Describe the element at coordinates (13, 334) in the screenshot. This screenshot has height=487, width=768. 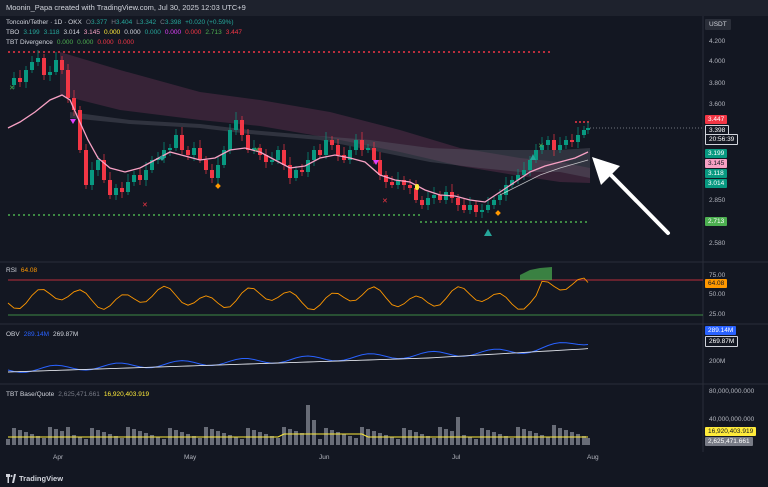
I see `obv-label: OBV` at that location.